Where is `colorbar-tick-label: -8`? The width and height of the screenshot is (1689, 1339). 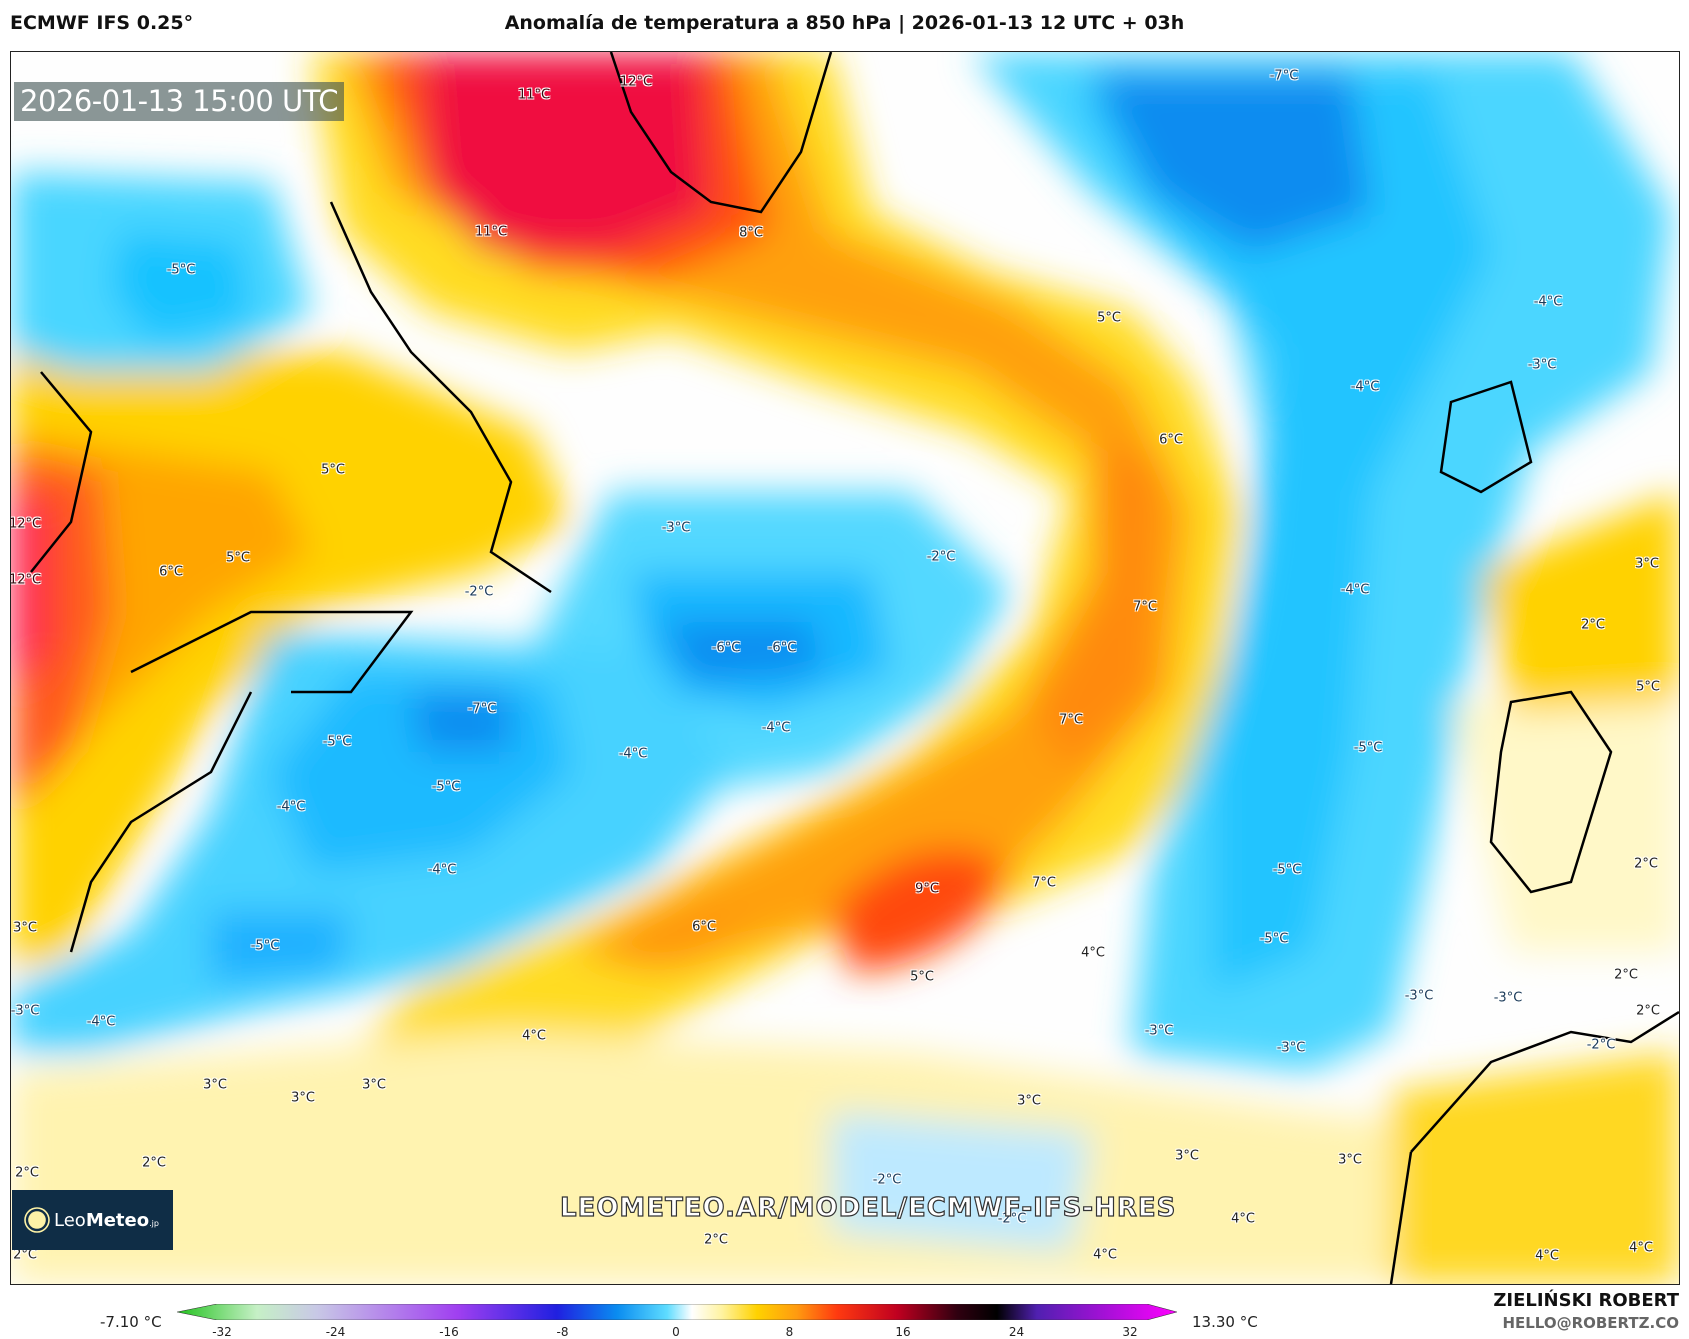 colorbar-tick-label: -8 is located at coordinates (562, 1332).